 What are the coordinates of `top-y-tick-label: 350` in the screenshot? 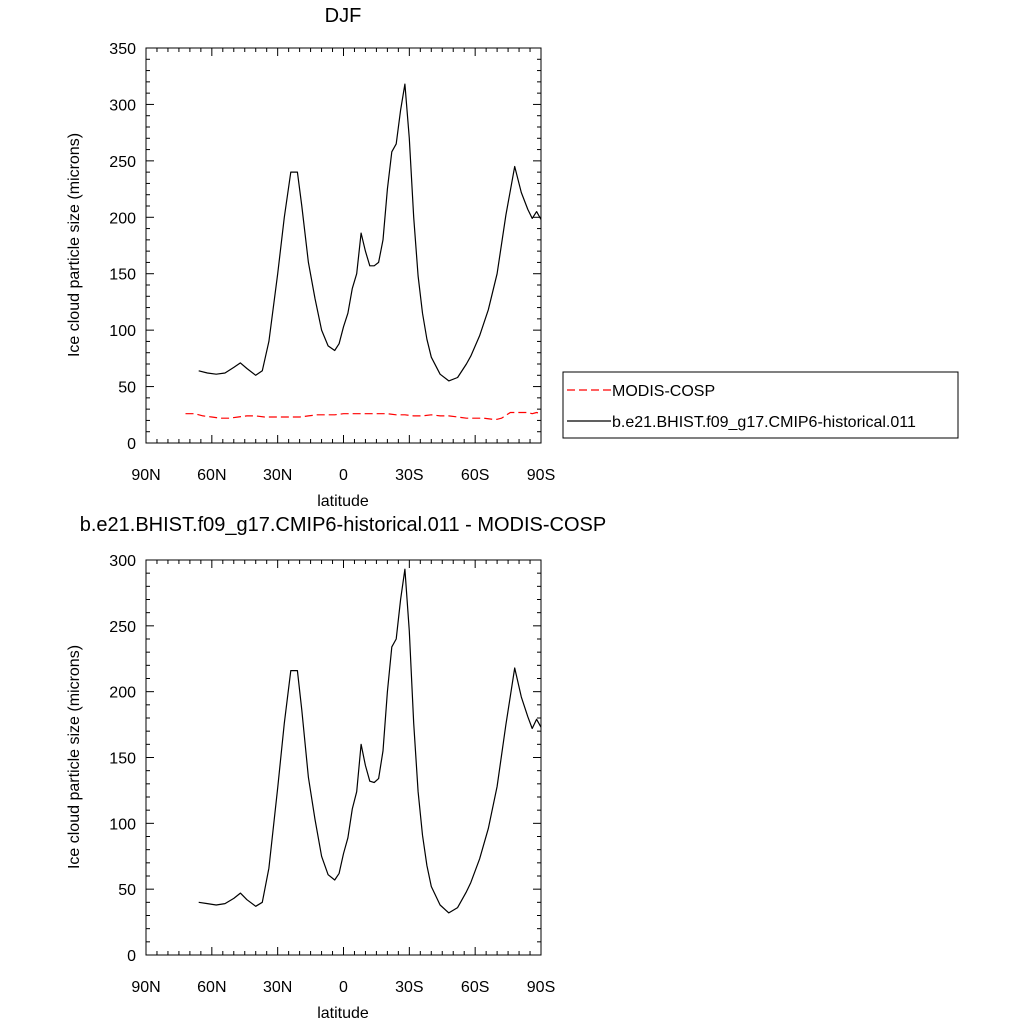 It's located at (122, 49).